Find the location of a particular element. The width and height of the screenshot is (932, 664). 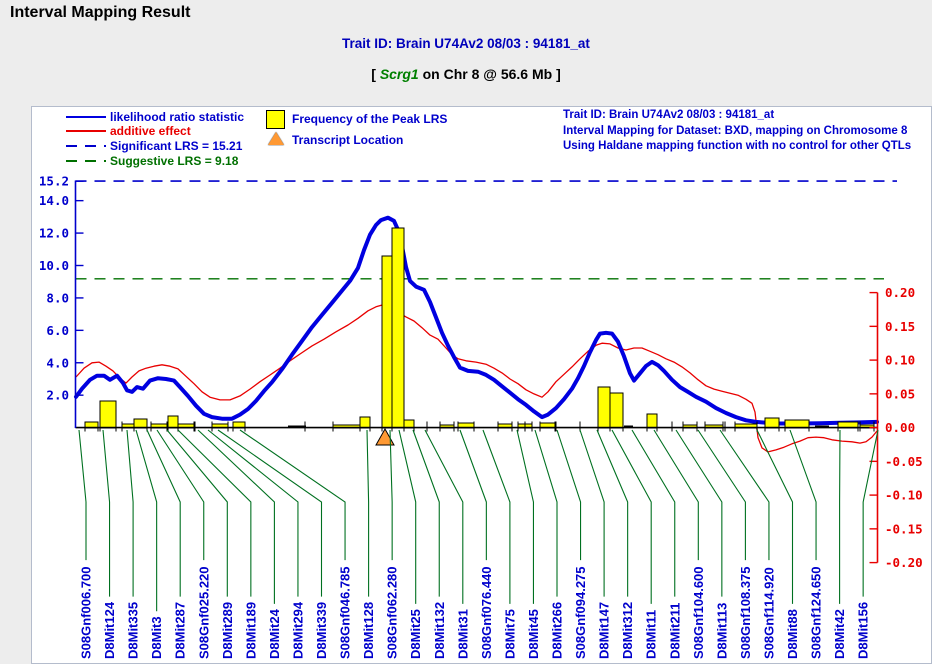

marker-label: D8Mit42 is located at coordinates (839, 634).